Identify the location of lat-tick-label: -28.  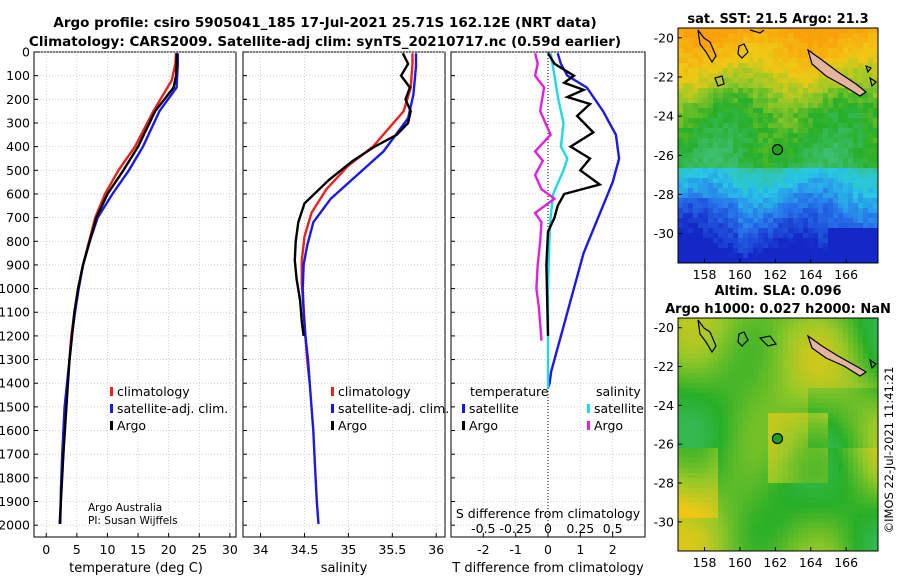
(664, 194).